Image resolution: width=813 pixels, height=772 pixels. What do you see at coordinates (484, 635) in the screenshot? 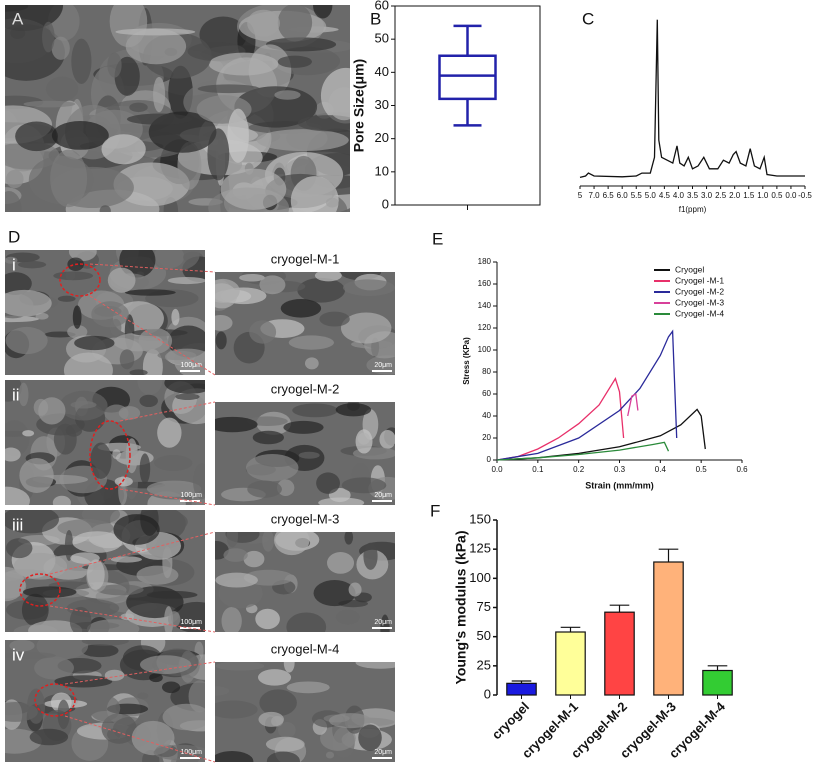
I see `y-tick-label: 50` at bounding box center [484, 635].